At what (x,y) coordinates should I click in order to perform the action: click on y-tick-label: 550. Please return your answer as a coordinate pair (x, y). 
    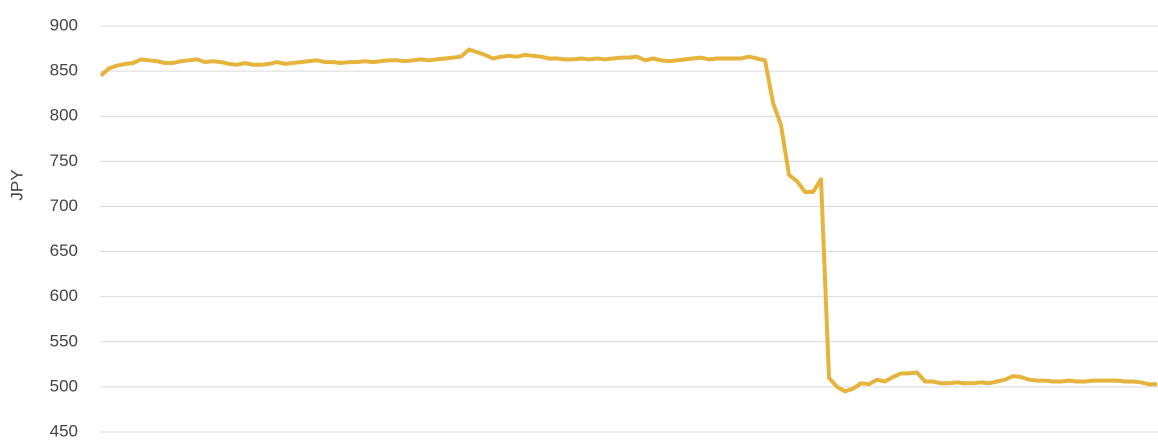
    Looking at the image, I should click on (64, 340).